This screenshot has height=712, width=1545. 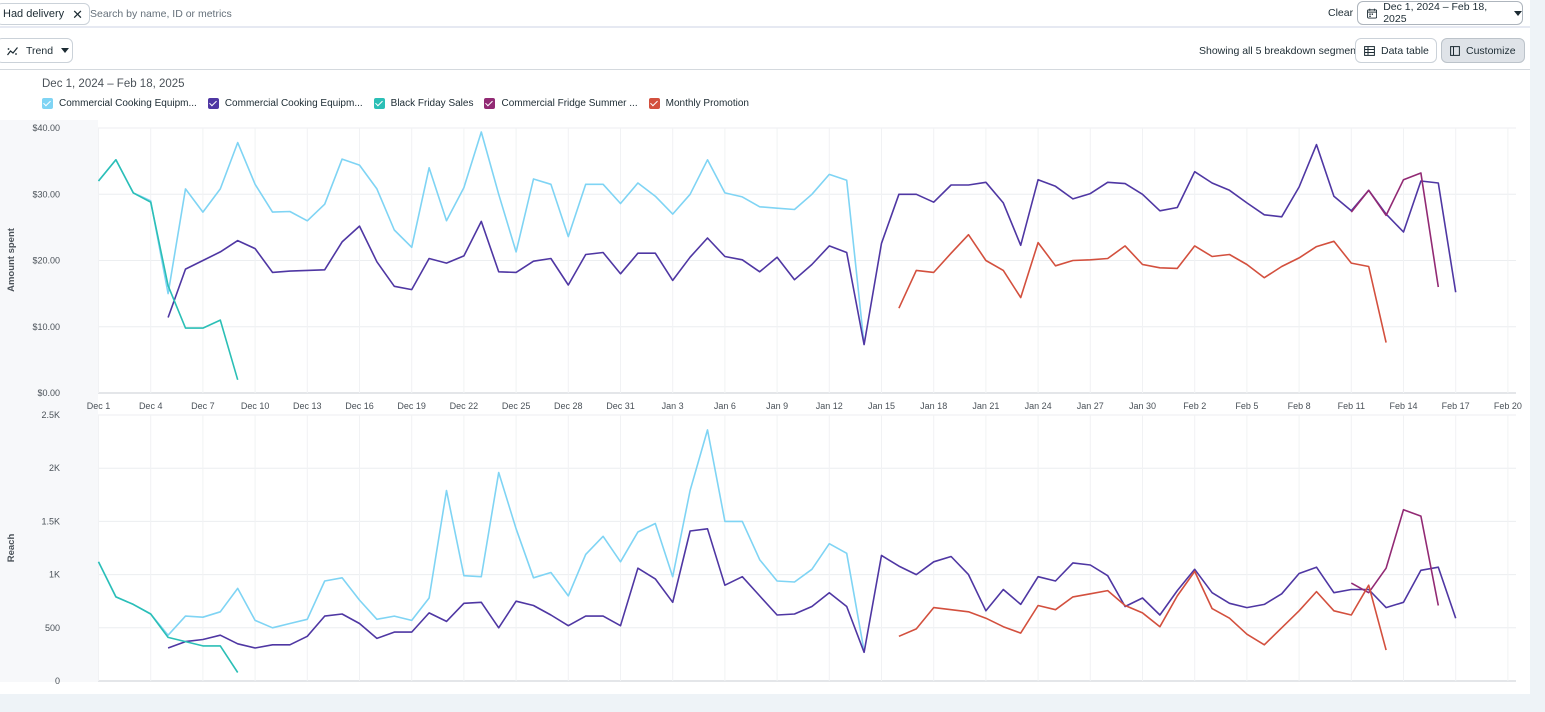 What do you see at coordinates (411, 406) in the screenshot?
I see `x-tick-label: Dec 19` at bounding box center [411, 406].